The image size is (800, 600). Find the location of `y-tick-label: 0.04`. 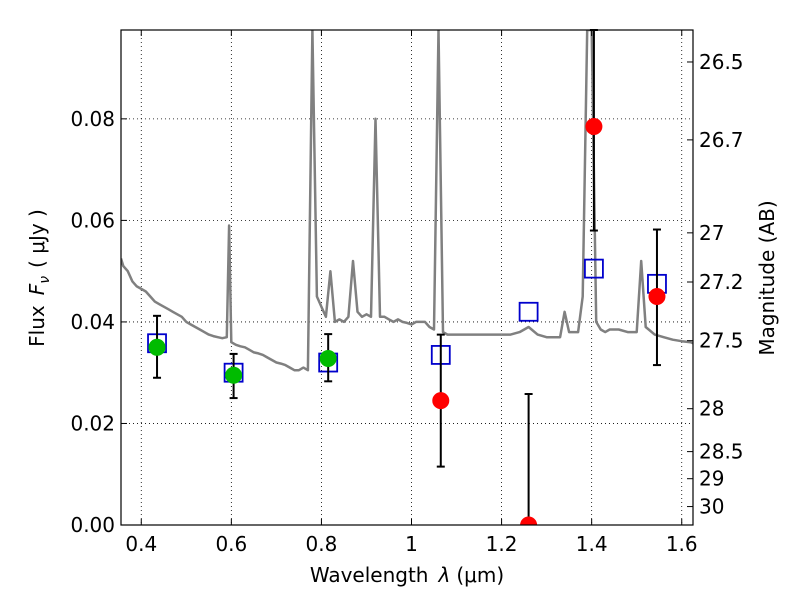

y-tick-label: 0.04 is located at coordinates (92, 322).